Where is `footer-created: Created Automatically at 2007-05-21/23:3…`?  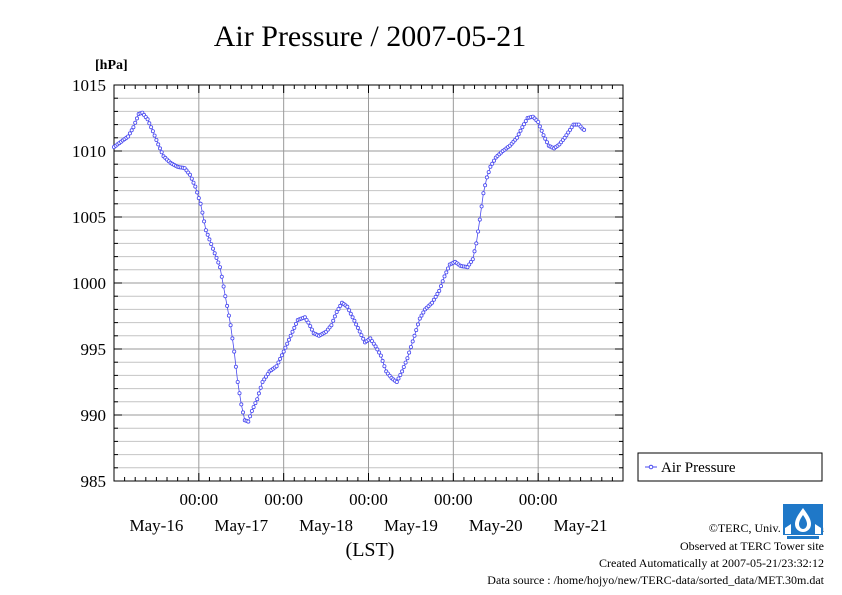
footer-created: Created Automatically at 2007-05-21/23:3… is located at coordinates (711, 563).